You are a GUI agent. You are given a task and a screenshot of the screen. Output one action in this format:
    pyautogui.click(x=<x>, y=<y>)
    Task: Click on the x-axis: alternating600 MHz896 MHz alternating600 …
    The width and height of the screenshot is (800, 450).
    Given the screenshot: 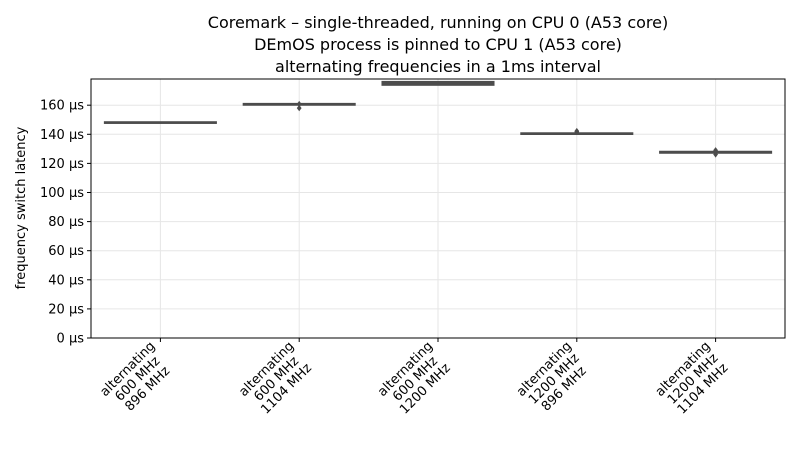 What is the action you would take?
    pyautogui.click(x=416, y=379)
    